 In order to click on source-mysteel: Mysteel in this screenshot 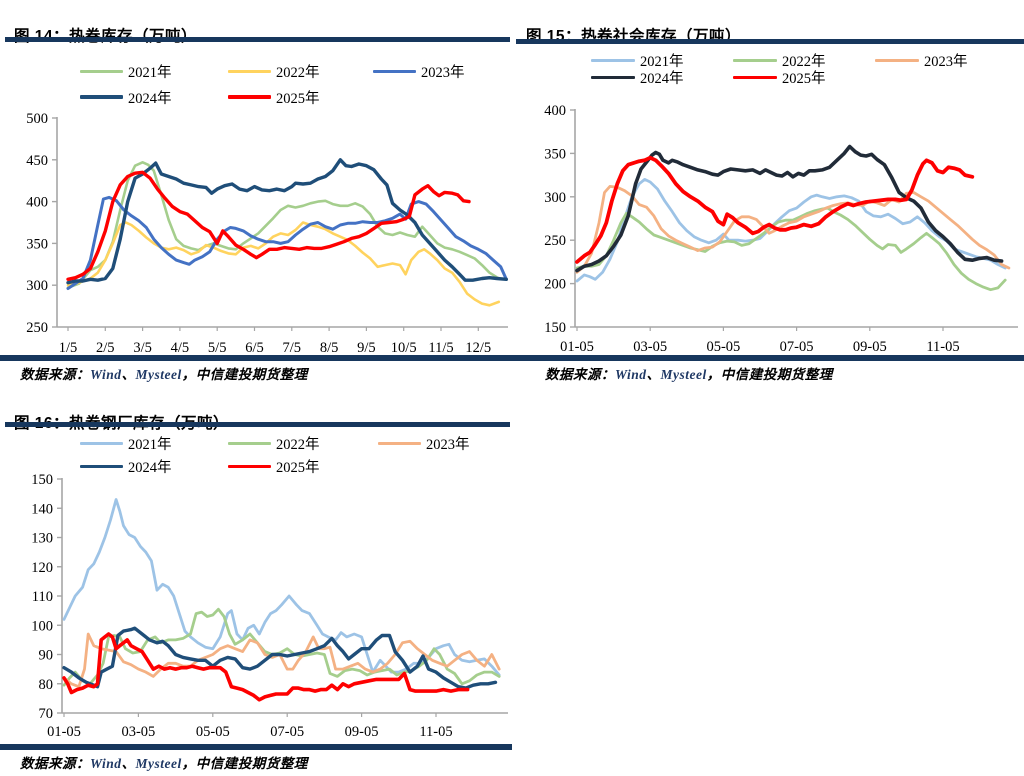, I will do `click(158, 374)`.